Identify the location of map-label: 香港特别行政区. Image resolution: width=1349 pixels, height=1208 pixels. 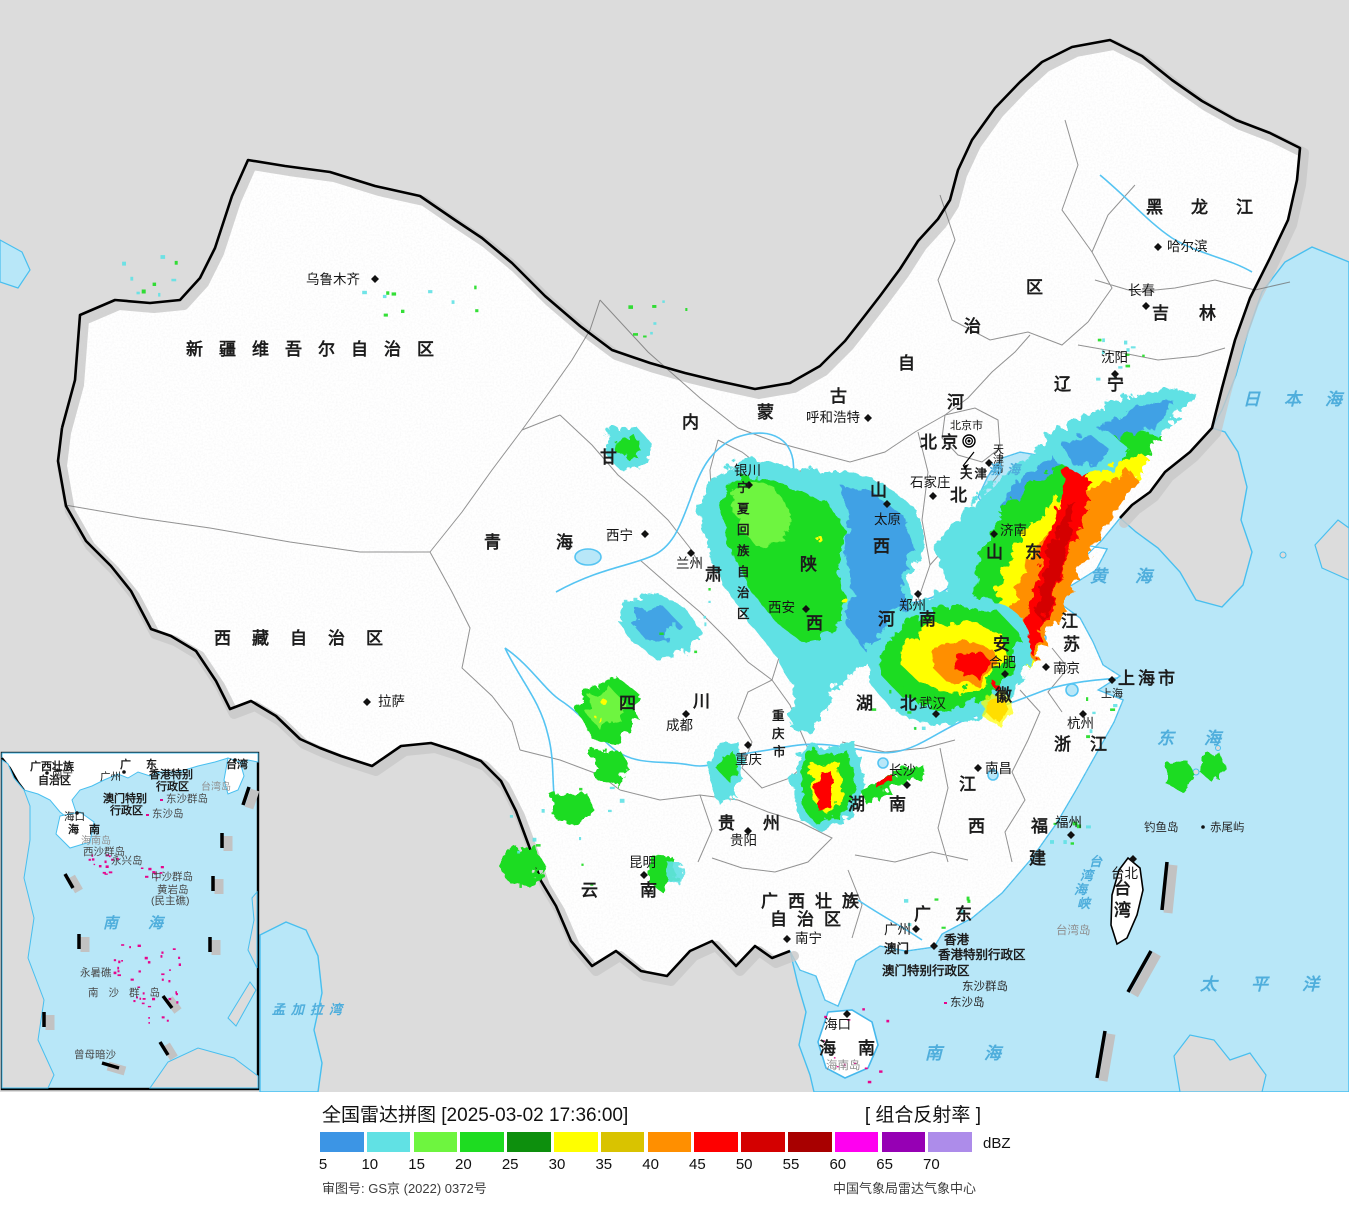
(981, 954).